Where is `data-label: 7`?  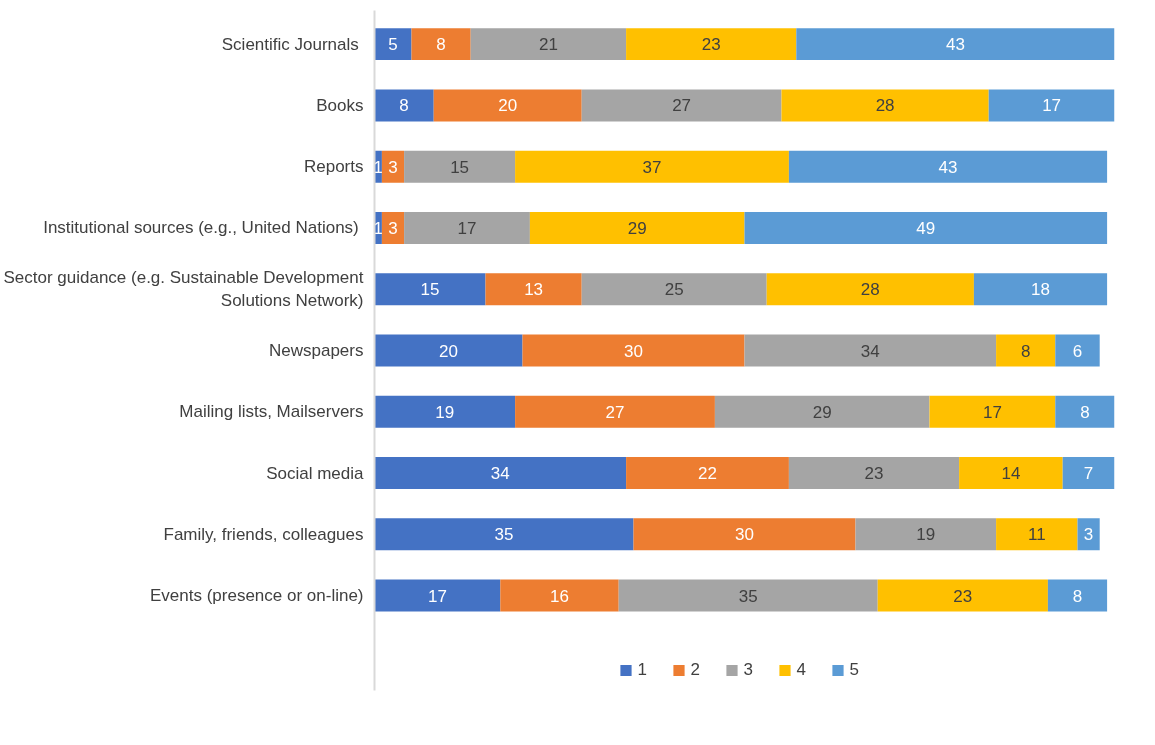
data-label: 7 is located at coordinates (1088, 474).